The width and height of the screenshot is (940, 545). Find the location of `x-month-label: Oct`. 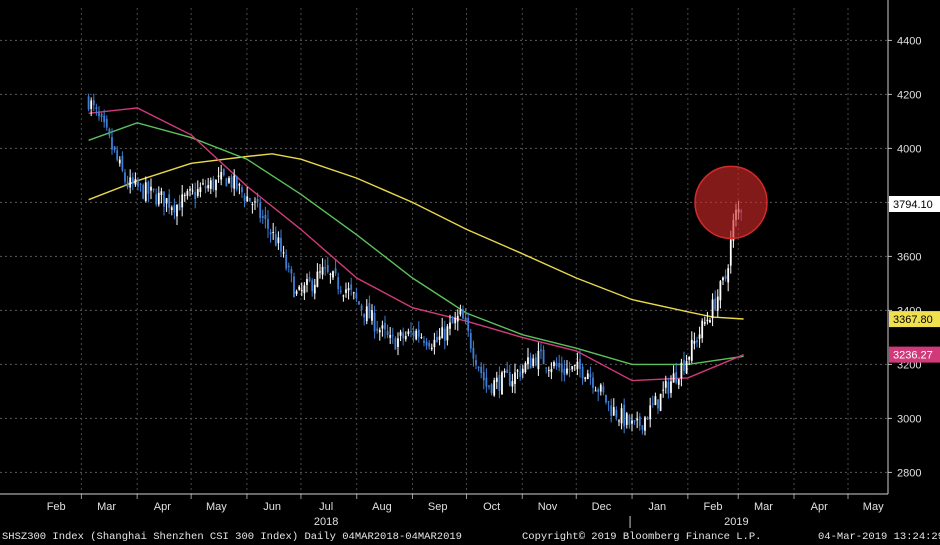

x-month-label: Oct is located at coordinates (491, 507).